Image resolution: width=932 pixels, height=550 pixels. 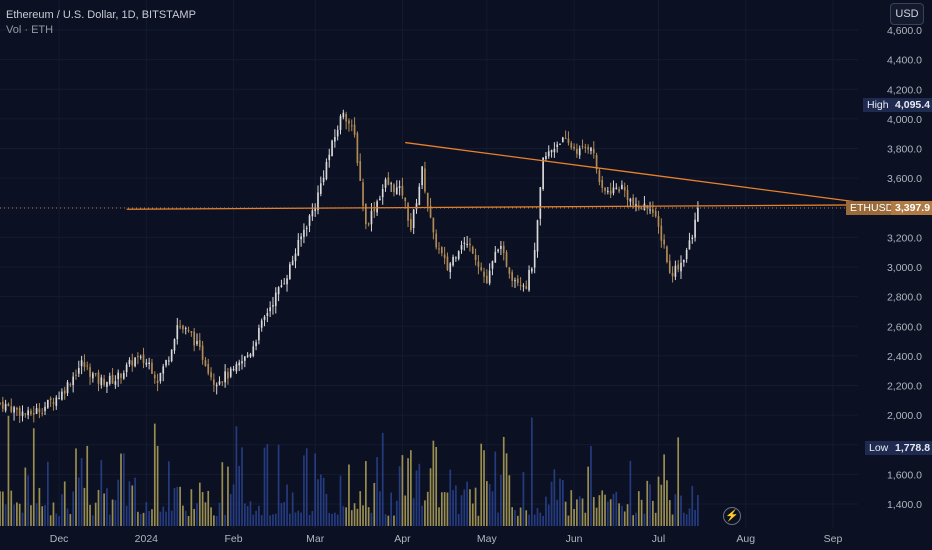 I want to click on volume-label: Vol · ETH, so click(x=30, y=30).